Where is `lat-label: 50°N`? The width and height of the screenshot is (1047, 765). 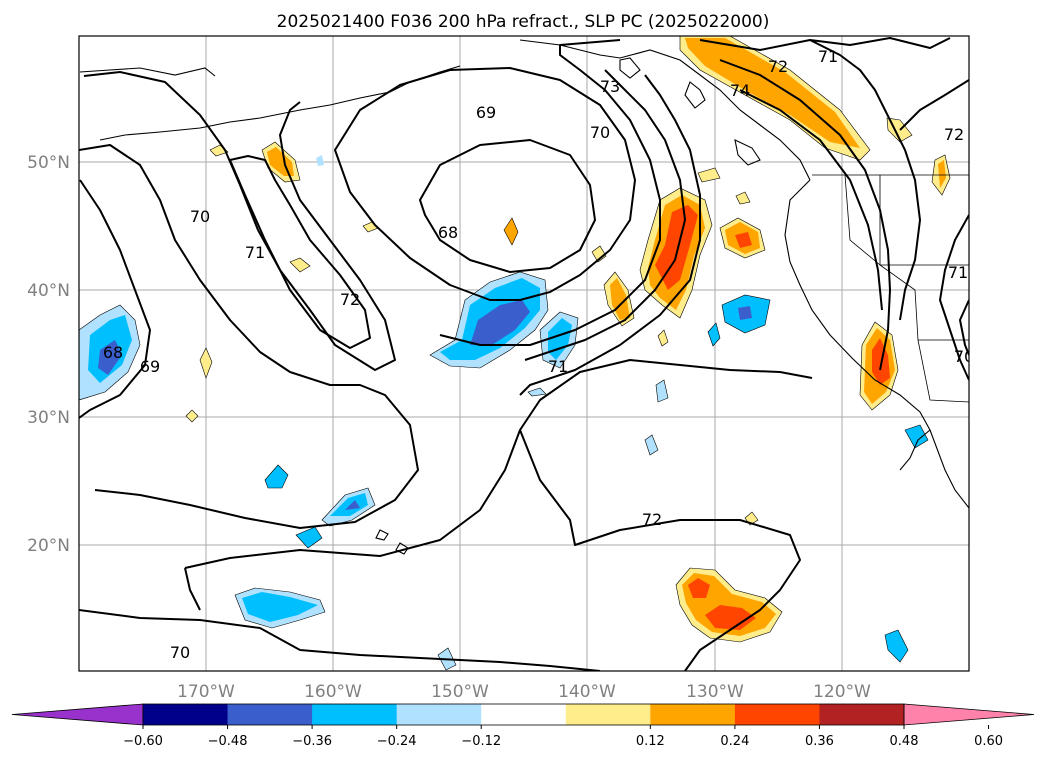
lat-label: 50°N is located at coordinates (48, 163).